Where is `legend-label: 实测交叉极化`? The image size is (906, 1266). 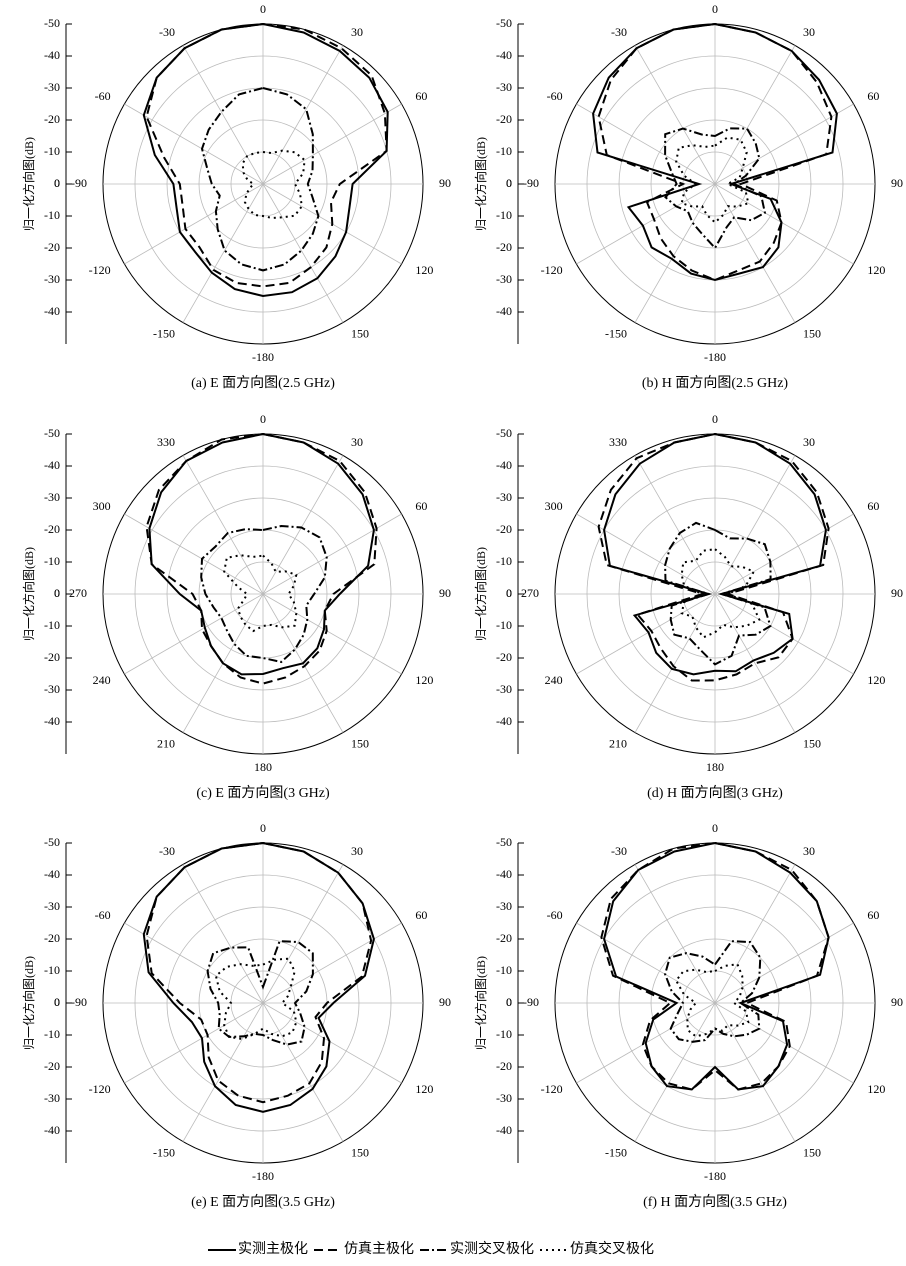 legend-label: 实测交叉极化 is located at coordinates (492, 1248).